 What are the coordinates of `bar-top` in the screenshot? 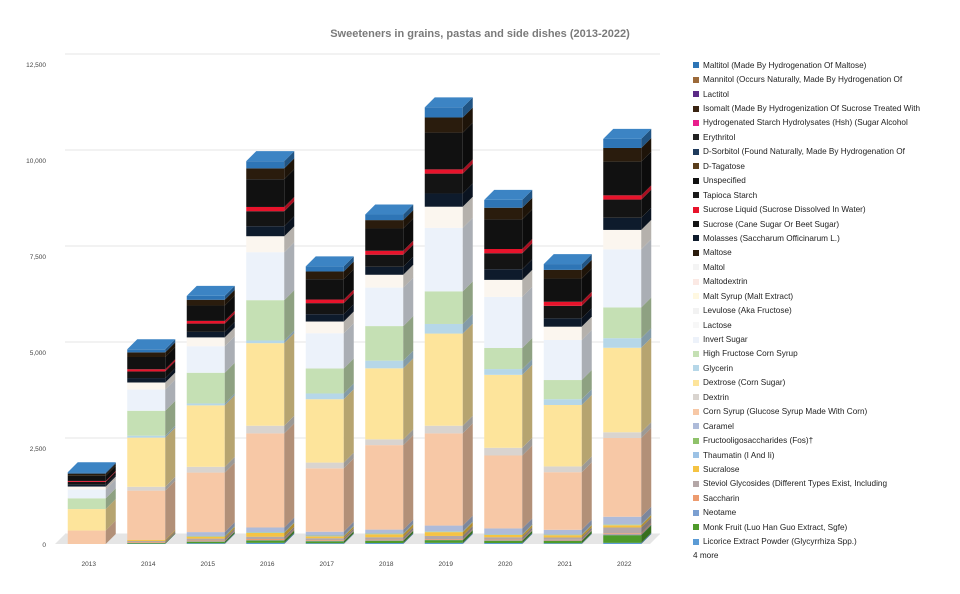 It's located at (210, 290).